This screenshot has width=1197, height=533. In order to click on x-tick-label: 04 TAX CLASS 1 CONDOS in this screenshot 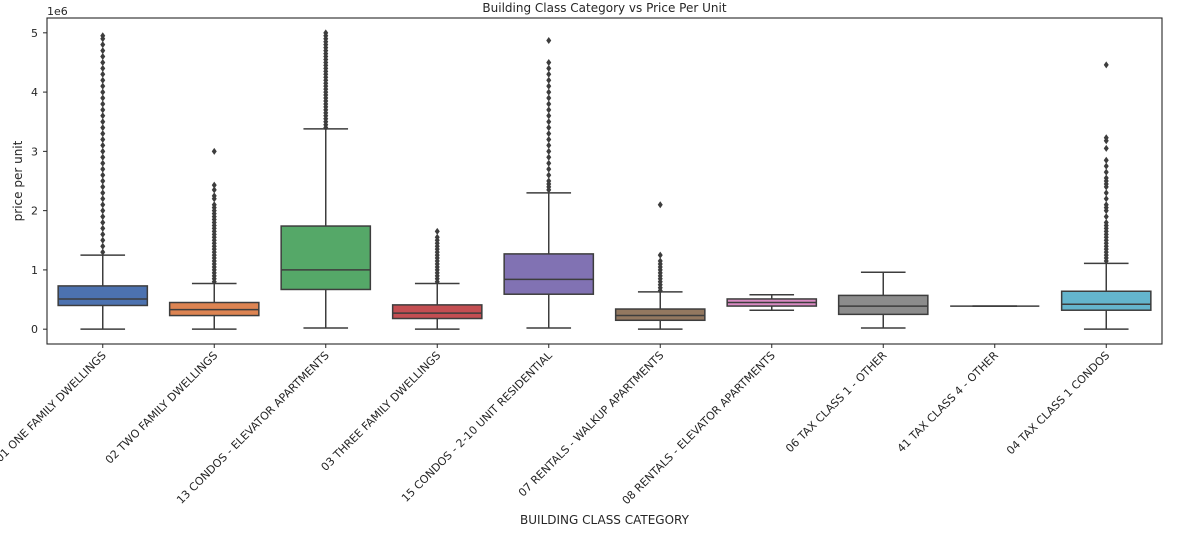, I will do `click(1058, 403)`.